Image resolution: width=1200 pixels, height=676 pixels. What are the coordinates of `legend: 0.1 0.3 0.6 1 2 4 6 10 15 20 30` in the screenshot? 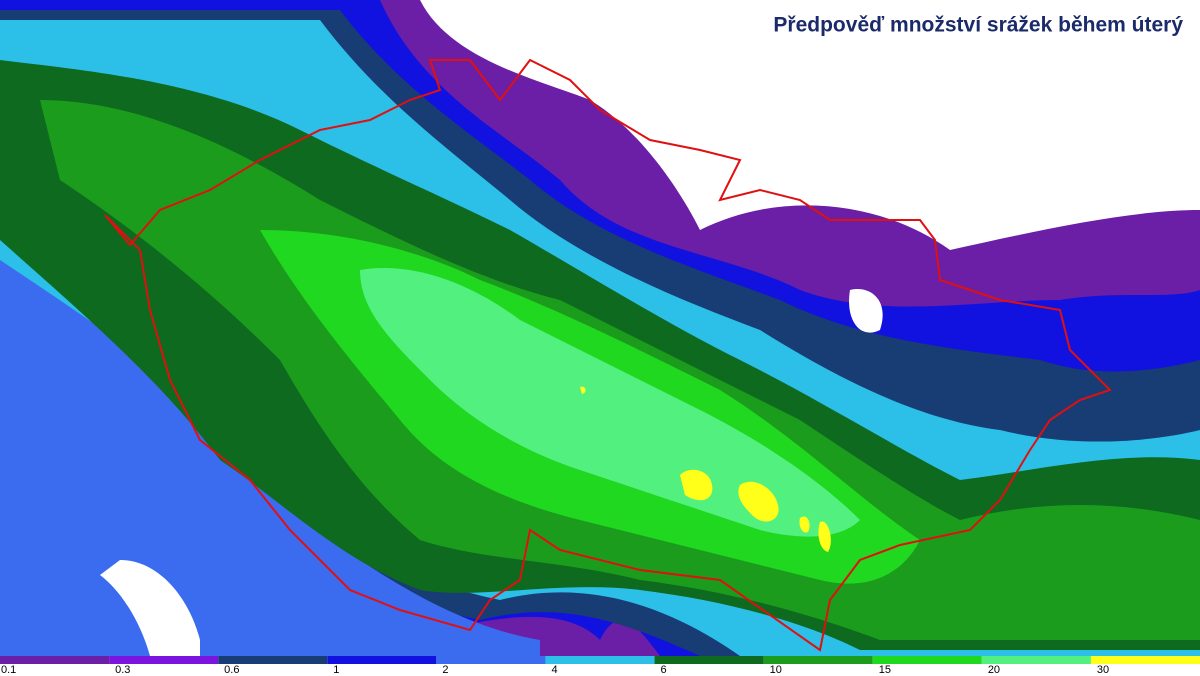 It's located at (600, 666).